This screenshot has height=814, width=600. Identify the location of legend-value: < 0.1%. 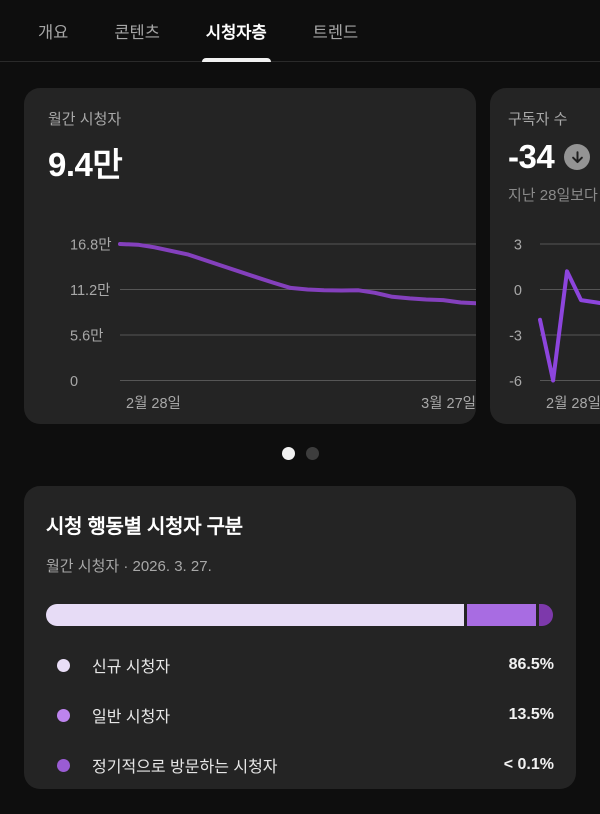
(528, 764).